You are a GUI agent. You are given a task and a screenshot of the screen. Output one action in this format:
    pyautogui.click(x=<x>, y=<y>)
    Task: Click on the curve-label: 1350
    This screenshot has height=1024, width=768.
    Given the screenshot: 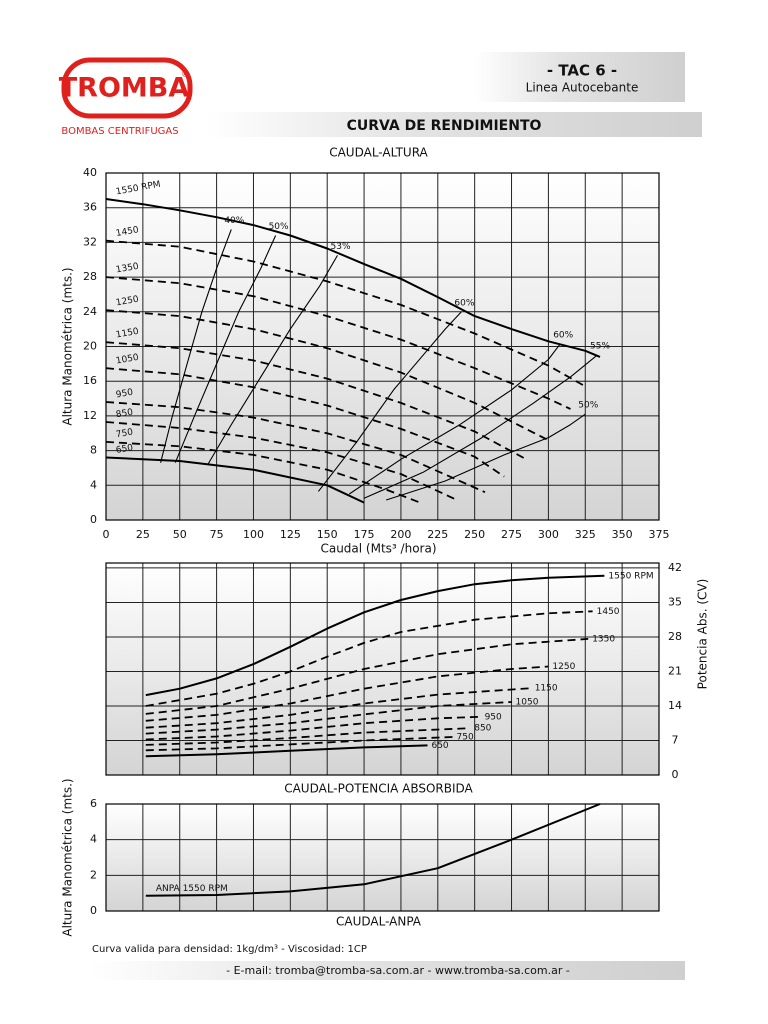 What is the action you would take?
    pyautogui.click(x=127, y=269)
    